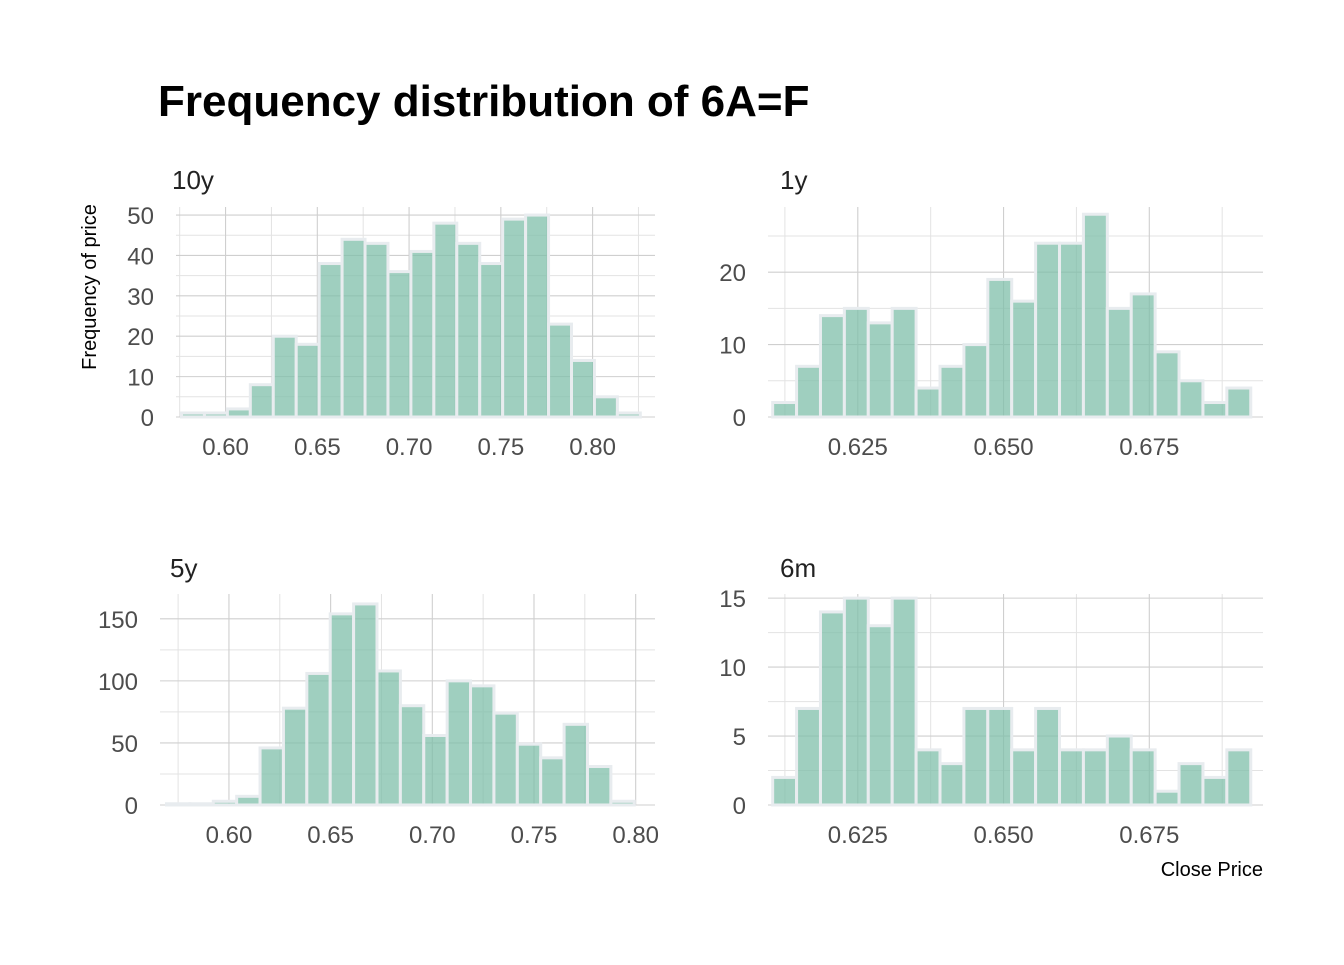 Image resolution: width=1344 pixels, height=965 pixels. Describe the element at coordinates (140, 297) in the screenshot. I see `y-tick-label: 30` at that location.